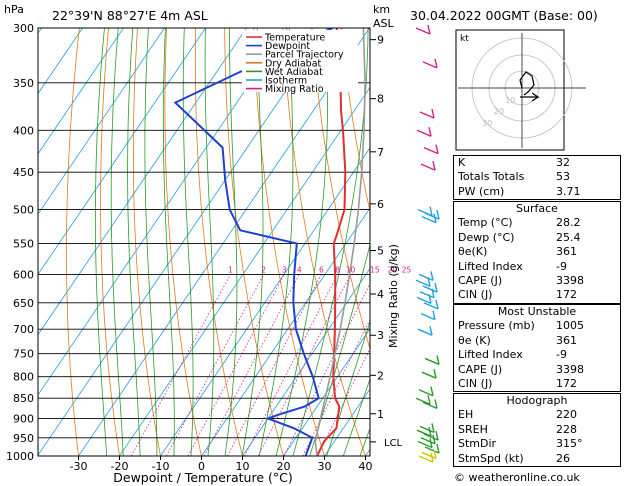  Describe the element at coordinates (380, 99) in the screenshot. I see `km-tick-label: 8` at that location.